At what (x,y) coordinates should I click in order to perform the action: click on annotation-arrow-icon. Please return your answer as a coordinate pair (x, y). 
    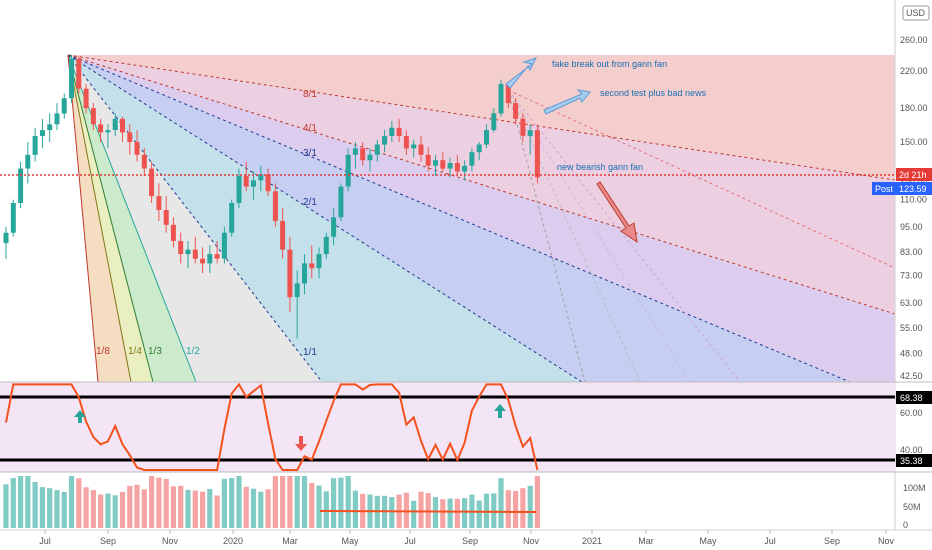
    Looking at the image, I should click on (567, 102).